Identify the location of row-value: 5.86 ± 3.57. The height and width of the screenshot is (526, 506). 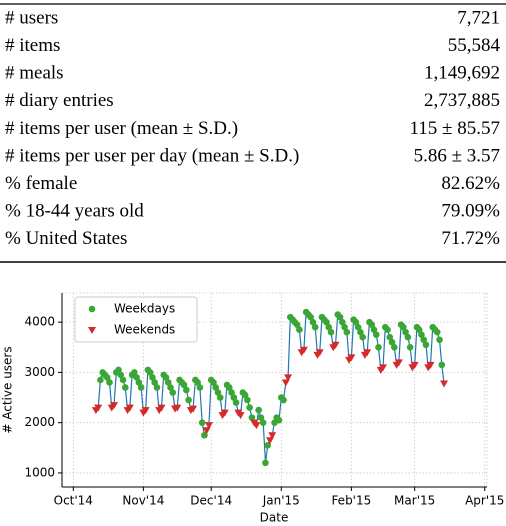
(457, 155).